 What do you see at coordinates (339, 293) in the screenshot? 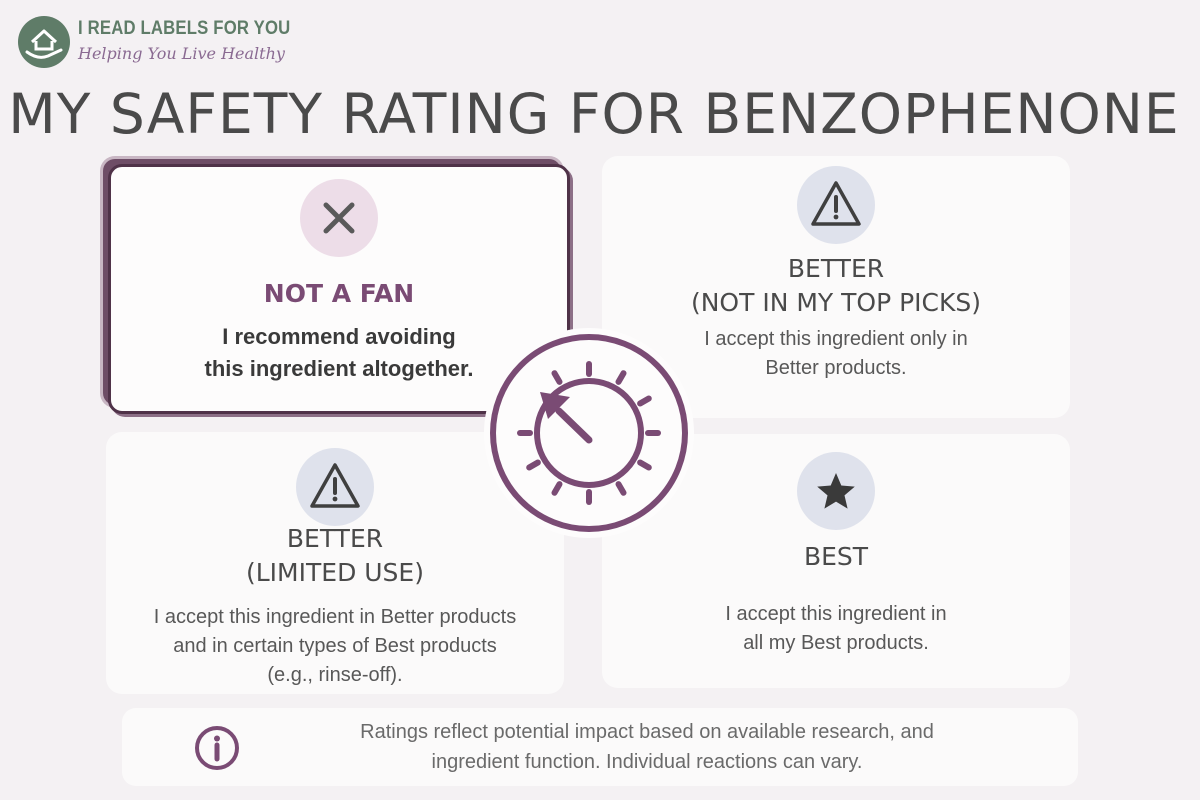
I see `rating-heading: NOT A FAN` at bounding box center [339, 293].